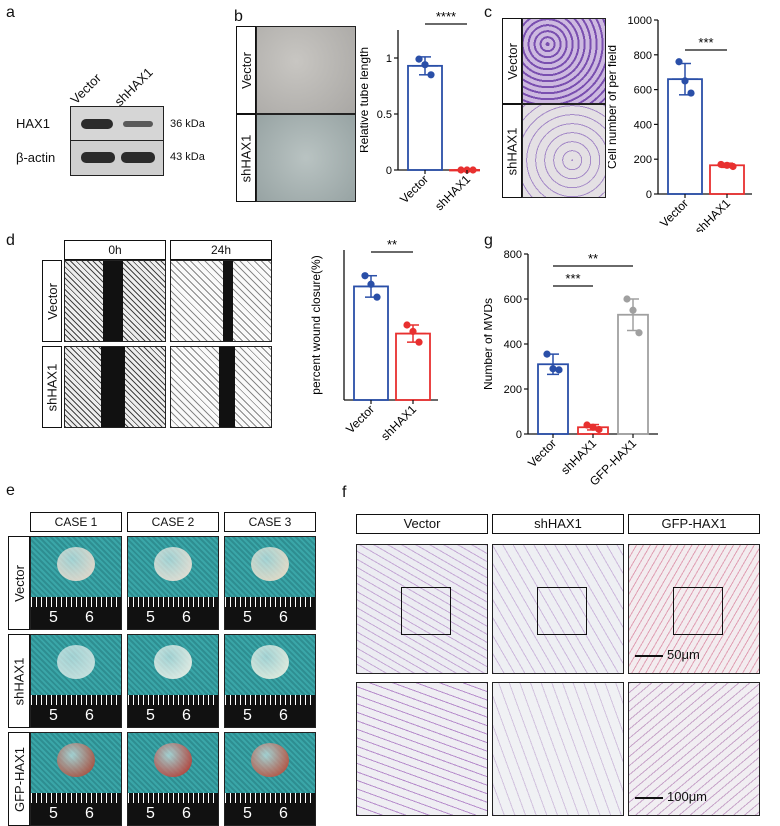  I want to click on tube-image-shhax1, so click(306, 158).